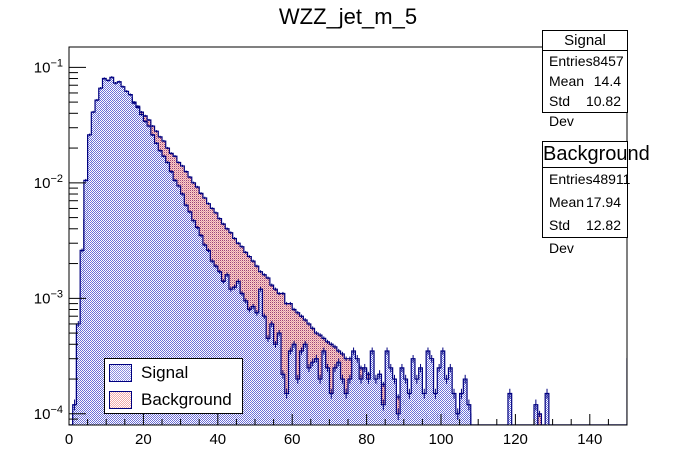 The width and height of the screenshot is (696, 472). I want to click on signal-stats-entries: Entries 8457, so click(585, 61).